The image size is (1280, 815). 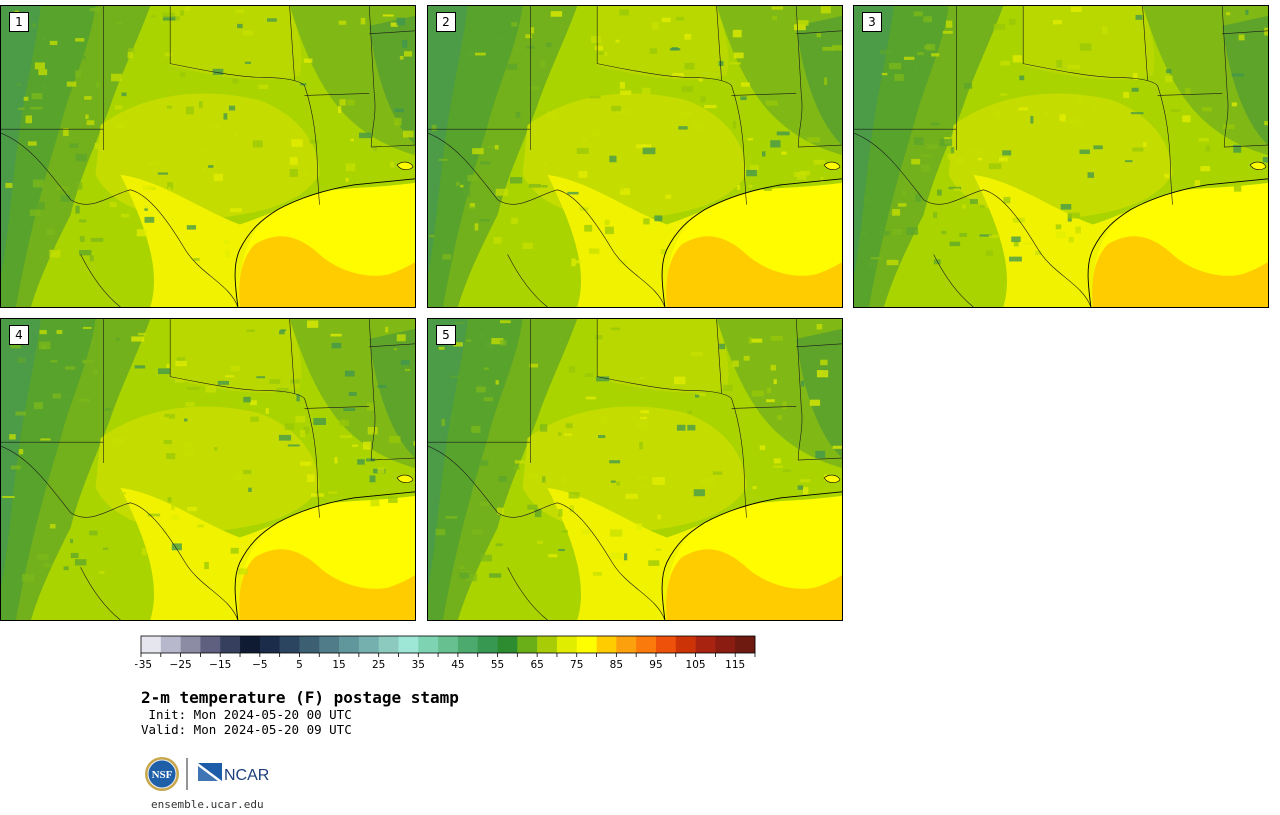 I want to click on colorbar-tick-label: 95, so click(x=655, y=665).